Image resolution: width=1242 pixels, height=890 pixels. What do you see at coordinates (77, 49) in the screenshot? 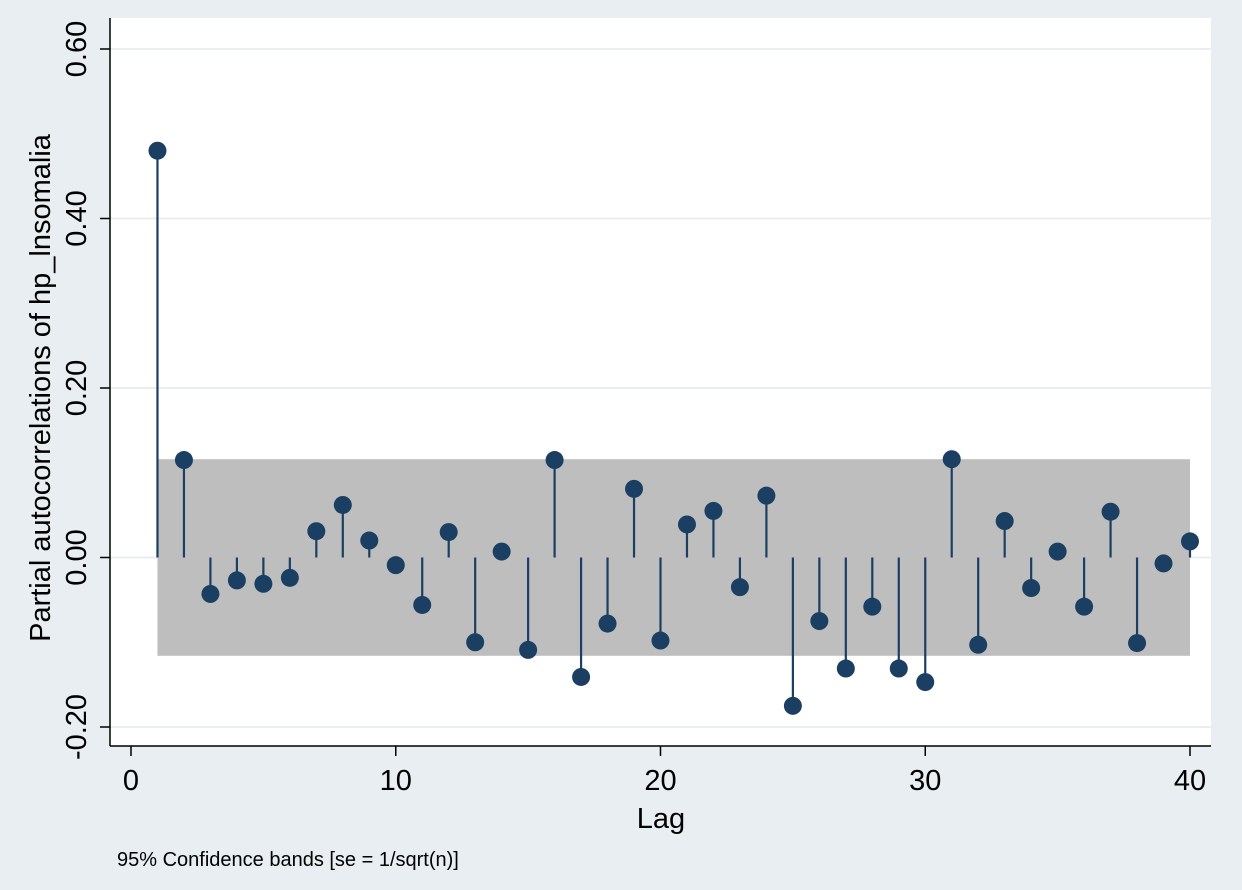
I see `y-tick-label: 0.60` at bounding box center [77, 49].